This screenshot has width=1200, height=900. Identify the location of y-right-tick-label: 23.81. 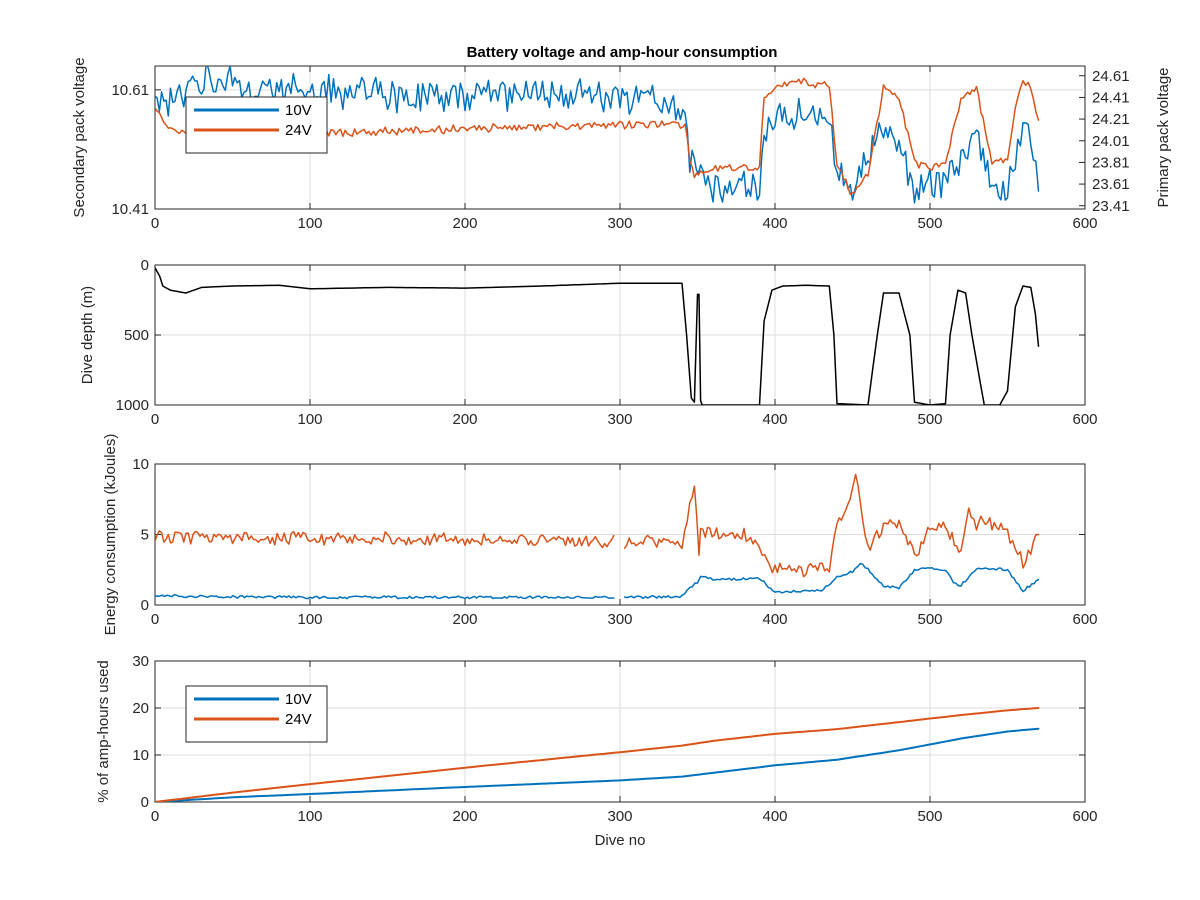
(1111, 162).